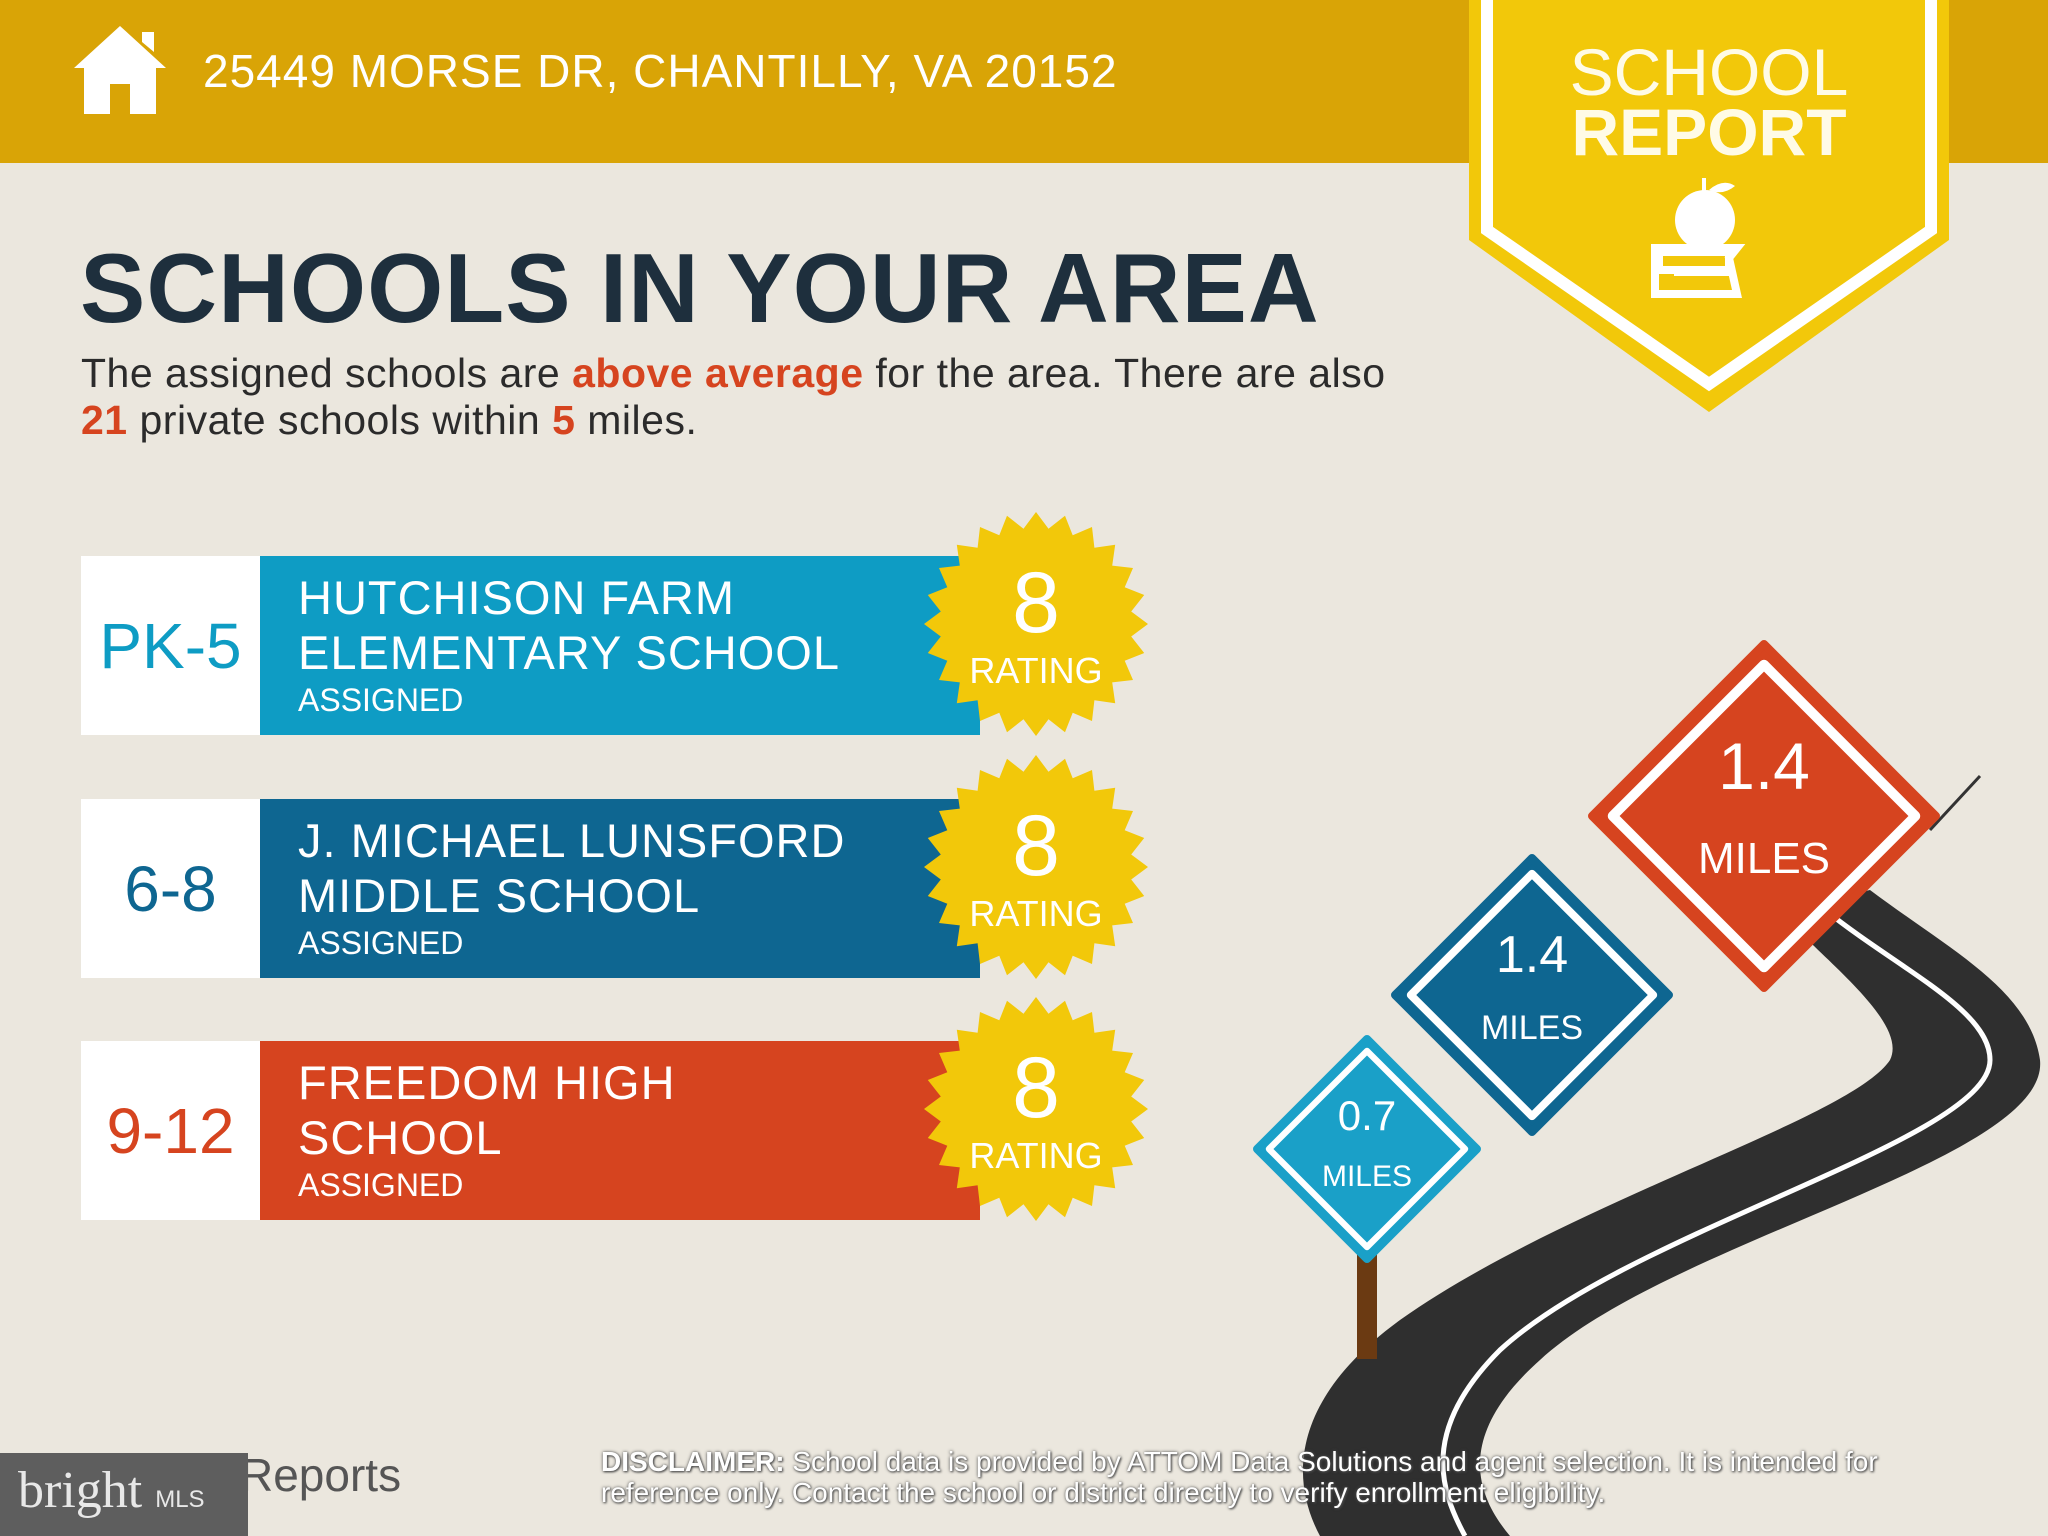 The width and height of the screenshot is (2048, 1536). What do you see at coordinates (1709, 72) in the screenshot?
I see `badge-line-1: SCHOOL` at bounding box center [1709, 72].